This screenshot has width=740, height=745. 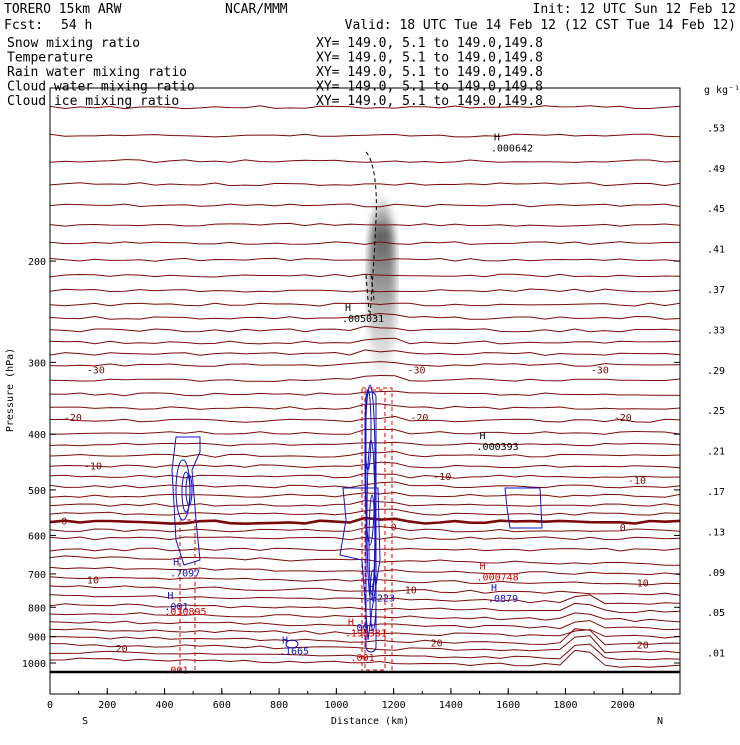 What do you see at coordinates (565, 705) in the screenshot?
I see `x-tick-label: 1800` at bounding box center [565, 705].